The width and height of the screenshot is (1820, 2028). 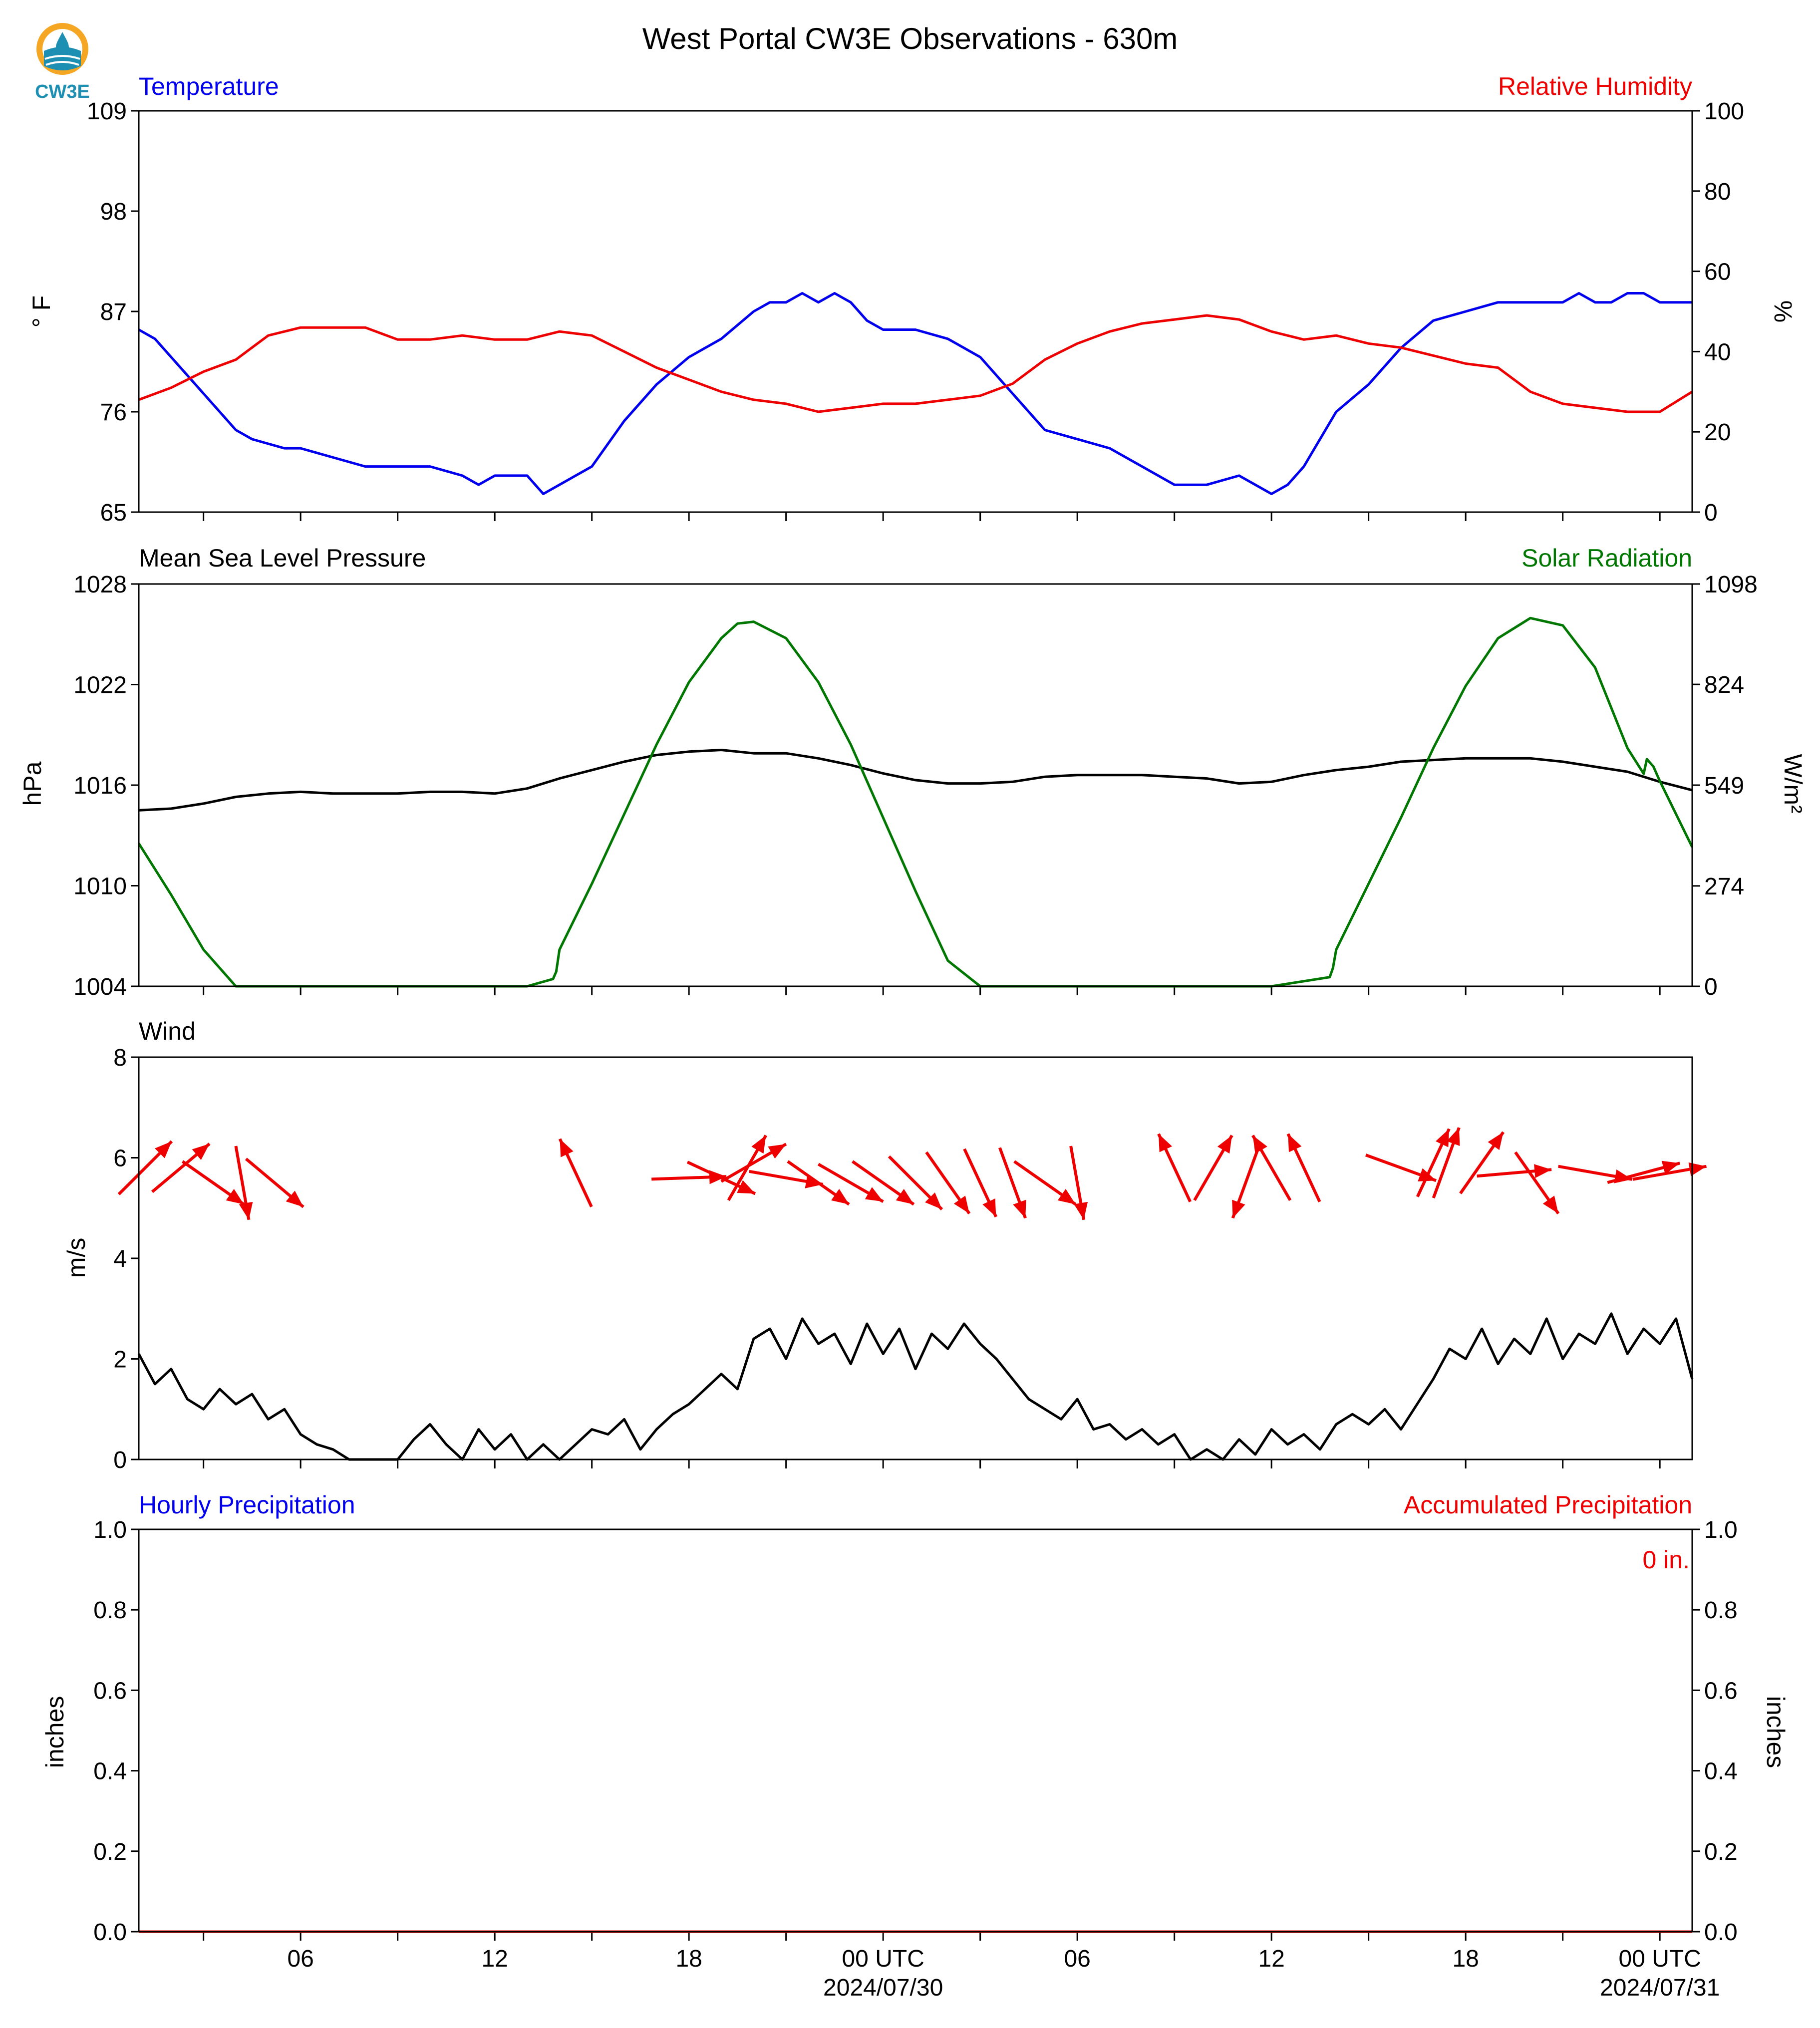 I want to click on wind-title: Wind, so click(x=167, y=1031).